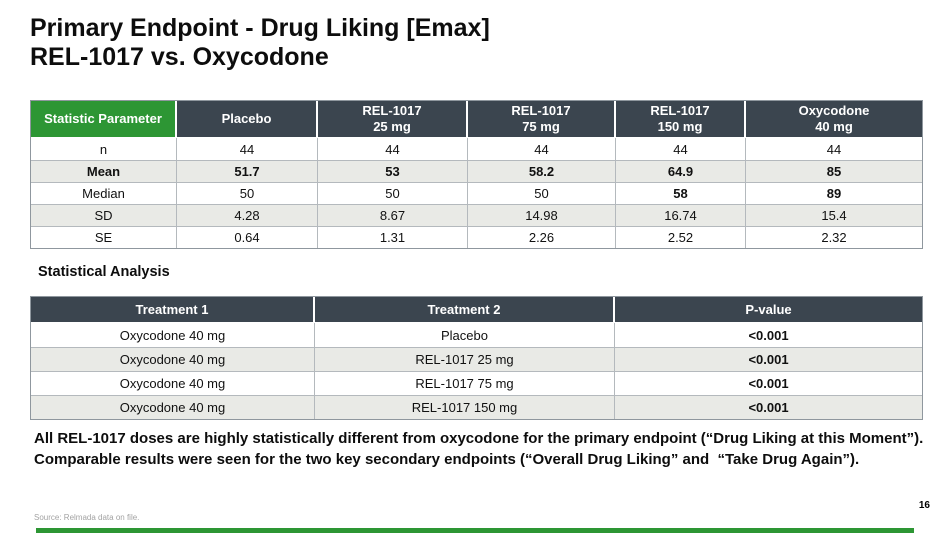  What do you see at coordinates (104, 149) in the screenshot?
I see `row-label: n` at bounding box center [104, 149].